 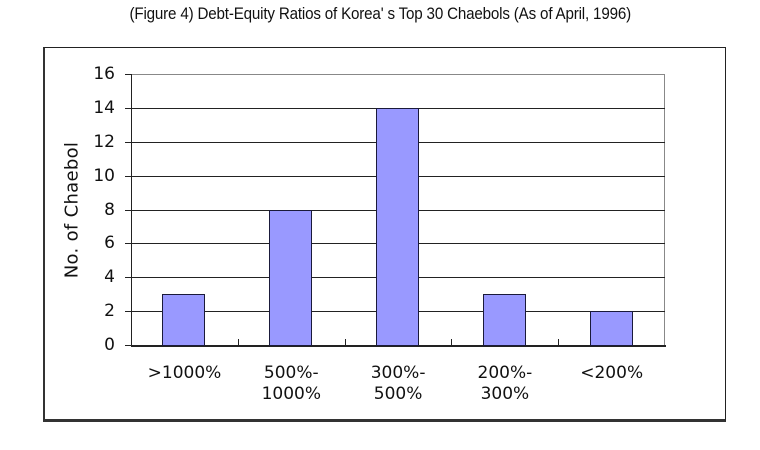 What do you see at coordinates (109, 243) in the screenshot?
I see `y-tick-label: 6` at bounding box center [109, 243].